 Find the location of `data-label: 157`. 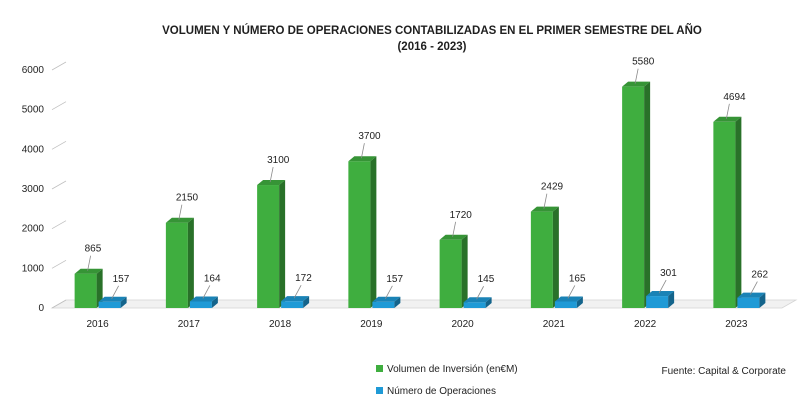

data-label: 157 is located at coordinates (394, 279).